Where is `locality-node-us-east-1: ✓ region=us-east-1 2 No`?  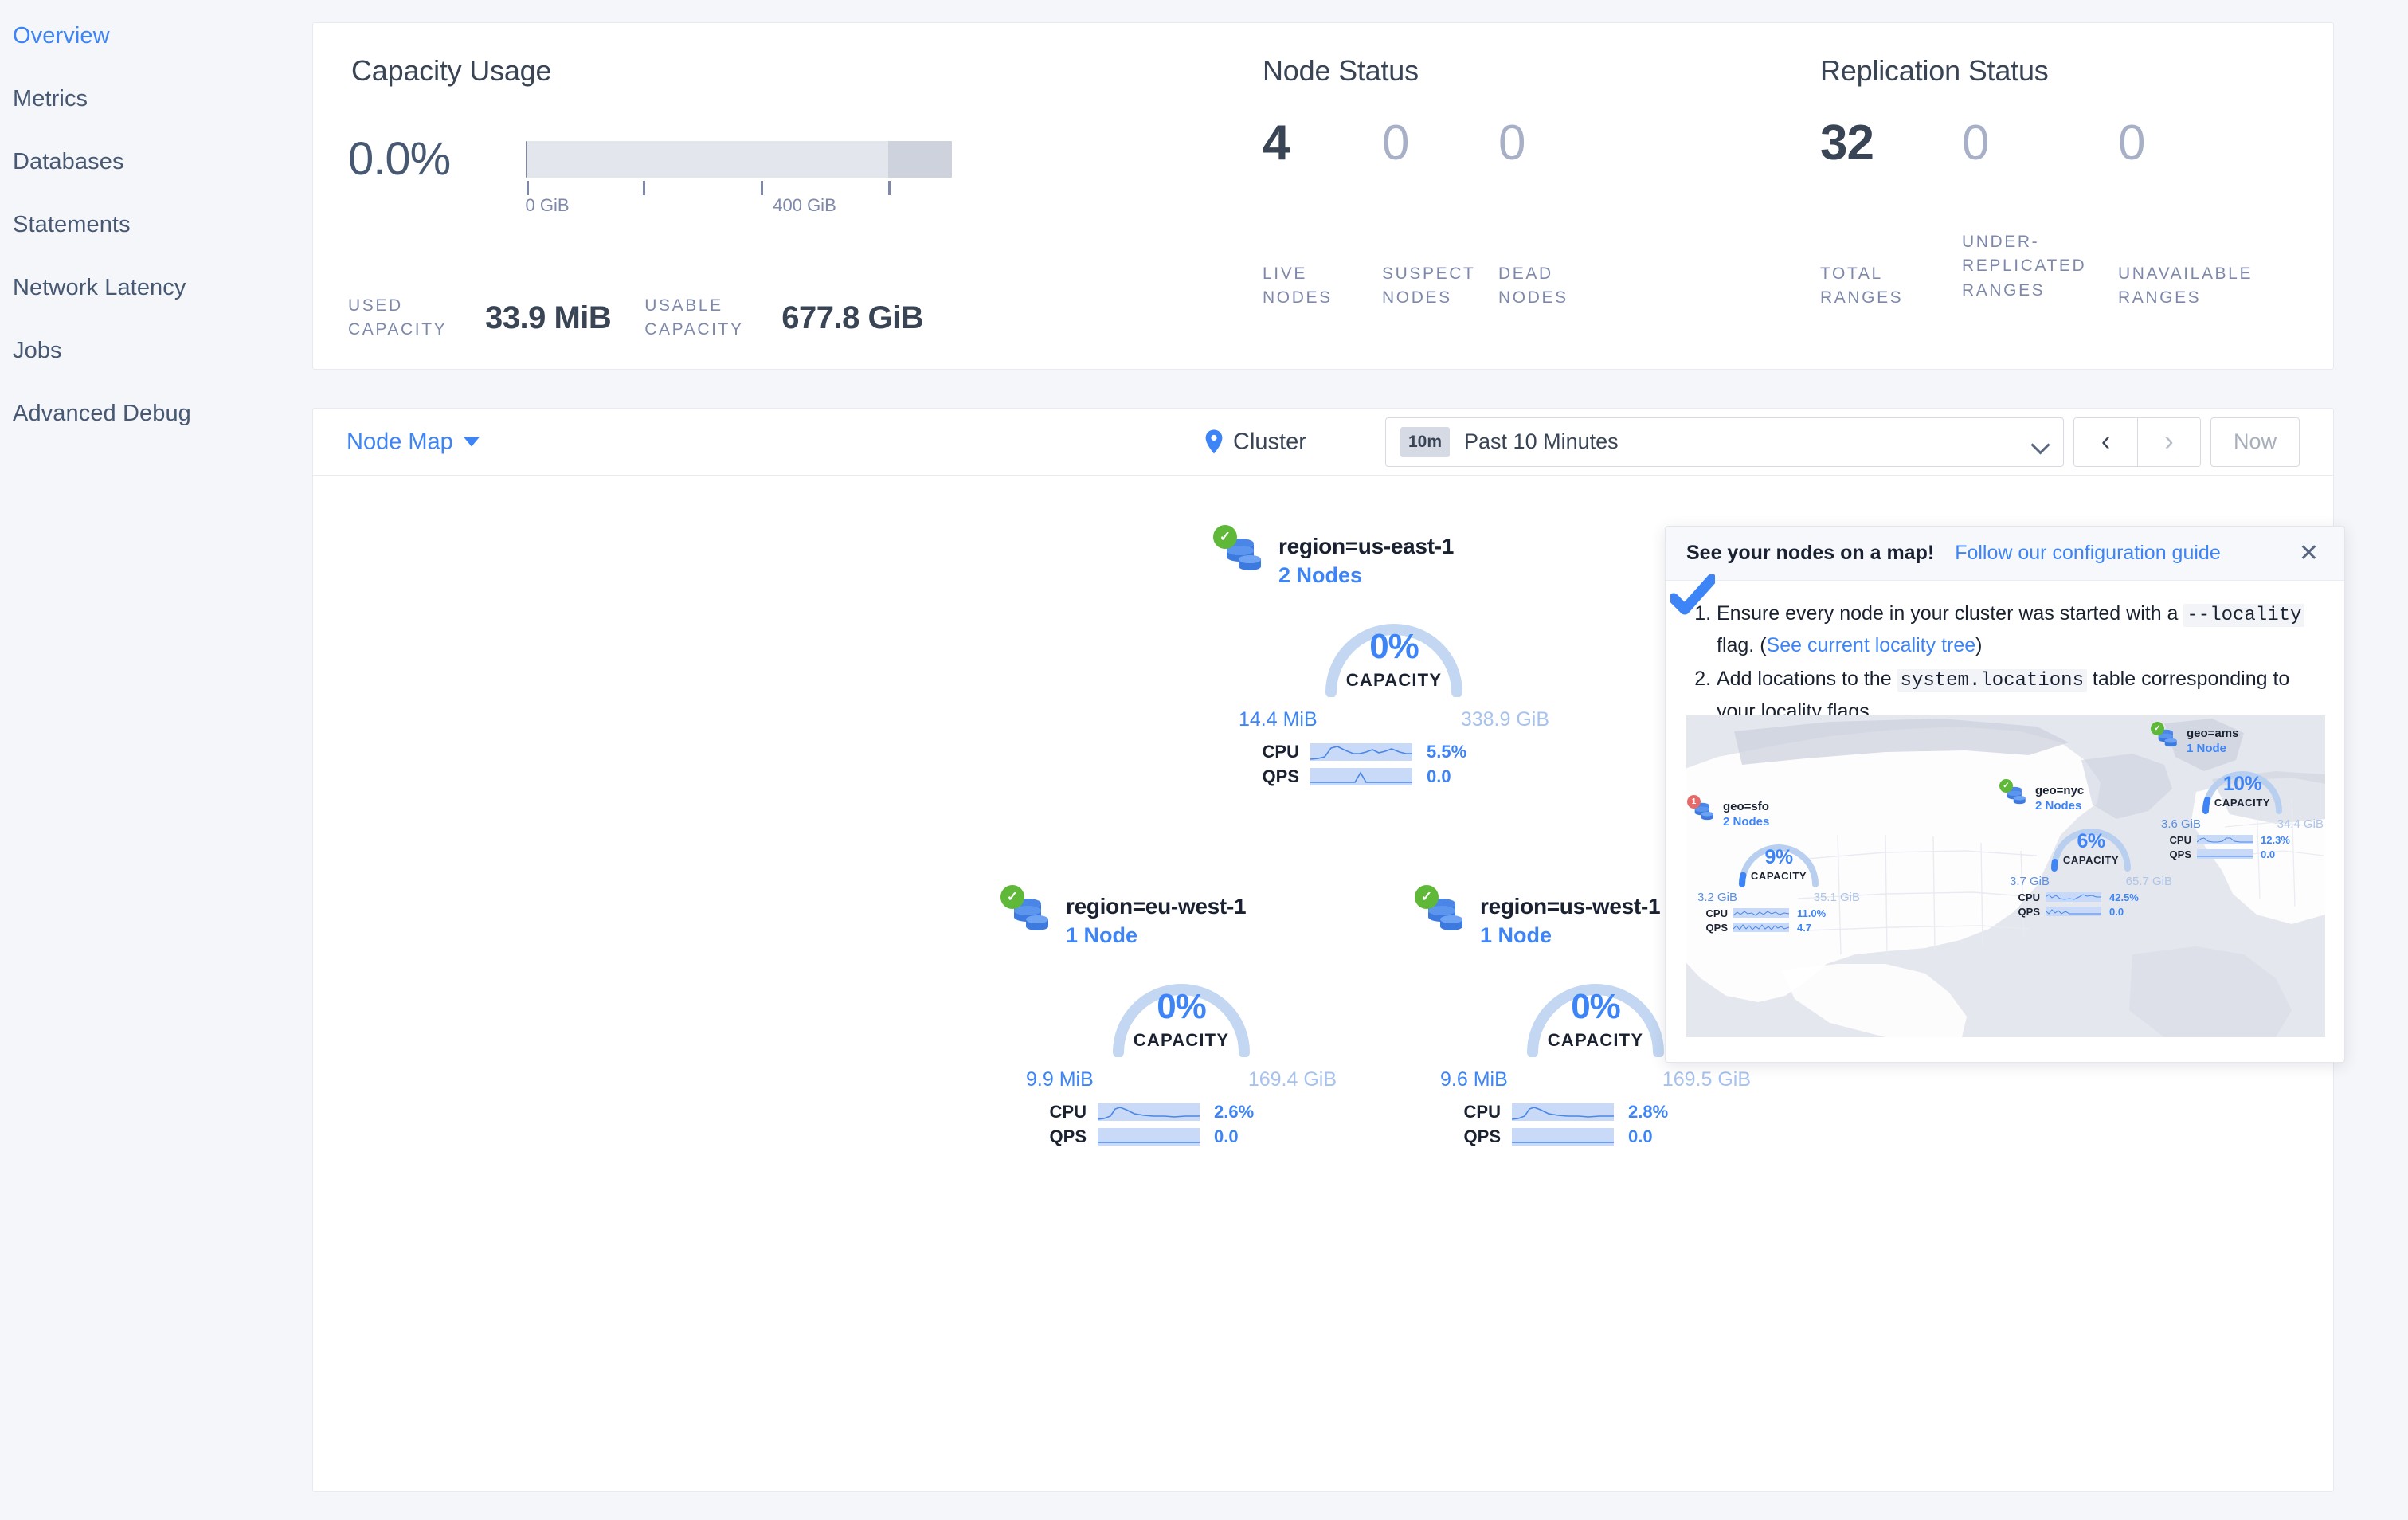
locality-node-us-east-1: ✓ region=us-east-1 2 No is located at coordinates (1389, 657).